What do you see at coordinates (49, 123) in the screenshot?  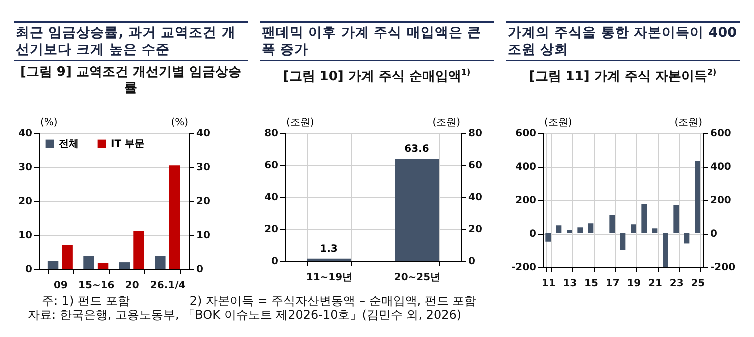 I see `y-axis-title: (%)` at bounding box center [49, 123].